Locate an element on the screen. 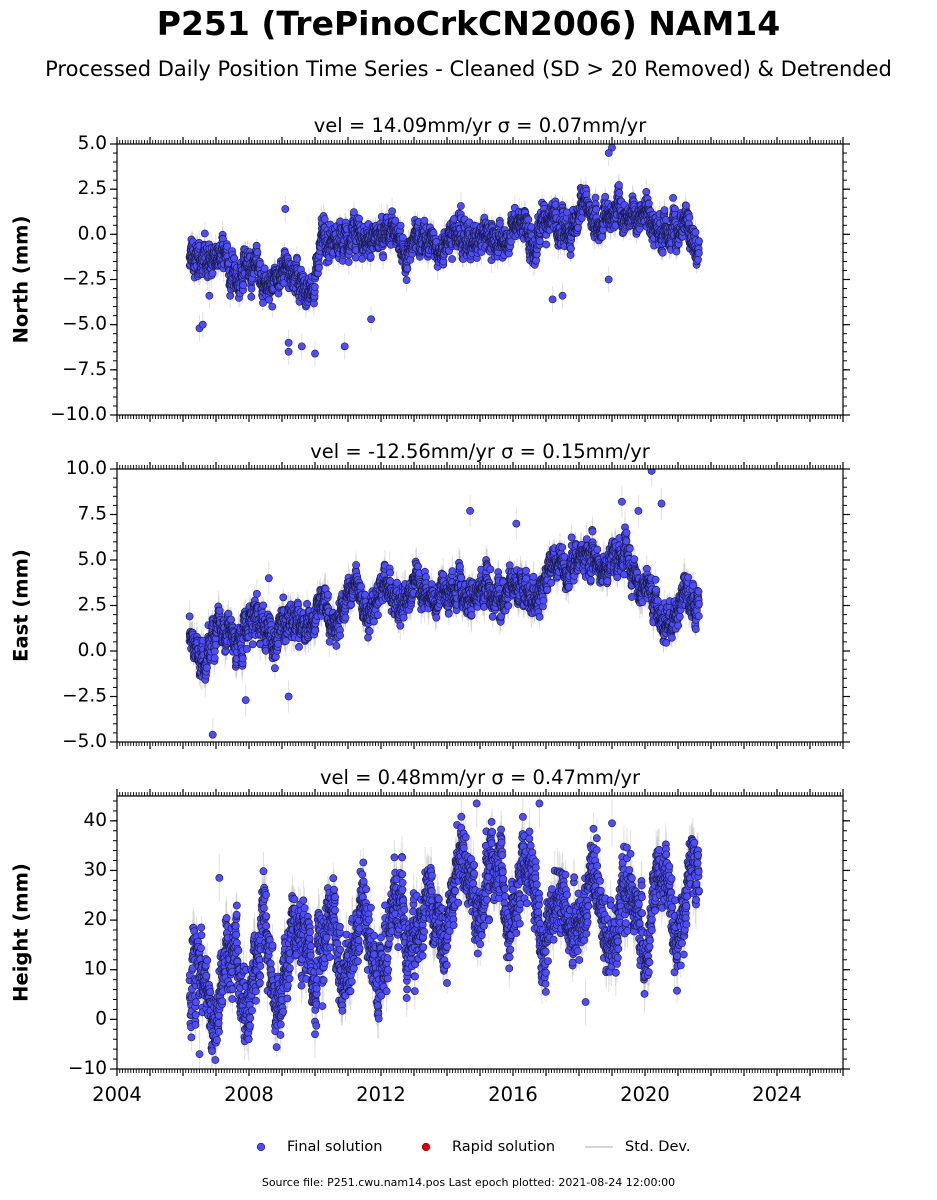 The image size is (937, 1200). series-final-solution is located at coordinates (444, 255).